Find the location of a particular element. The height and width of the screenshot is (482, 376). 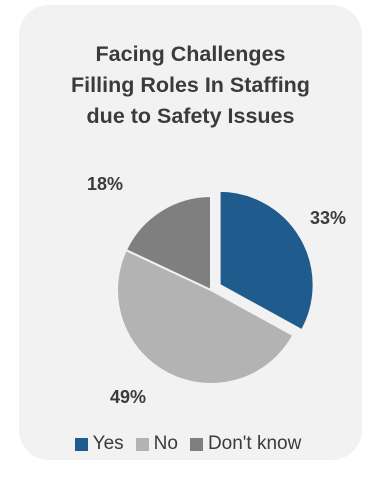

chart-legend: Yes No Don't know is located at coordinates (188, 444).